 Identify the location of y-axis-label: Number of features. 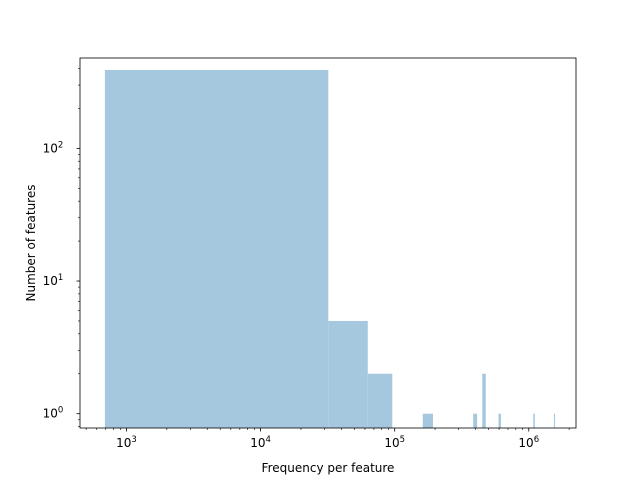
(31, 243).